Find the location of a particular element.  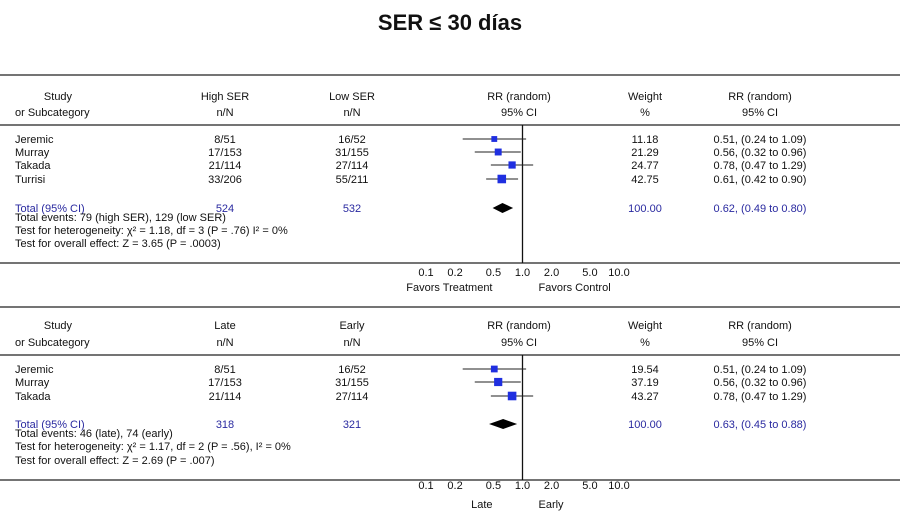

chart-title: SER ≤ 30 días is located at coordinates (450, 22).